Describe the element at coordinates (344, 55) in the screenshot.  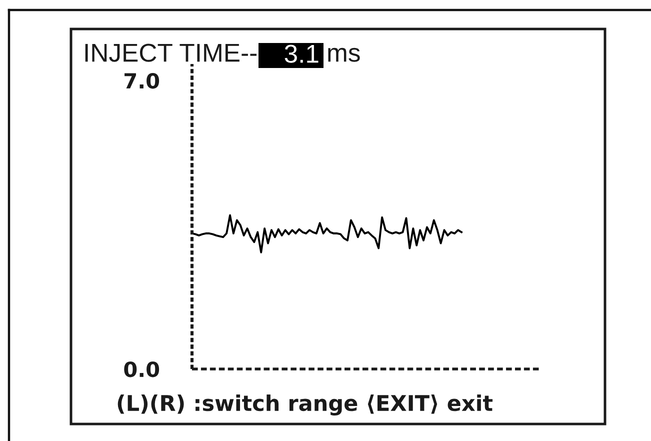
I see `text: ms` at that location.